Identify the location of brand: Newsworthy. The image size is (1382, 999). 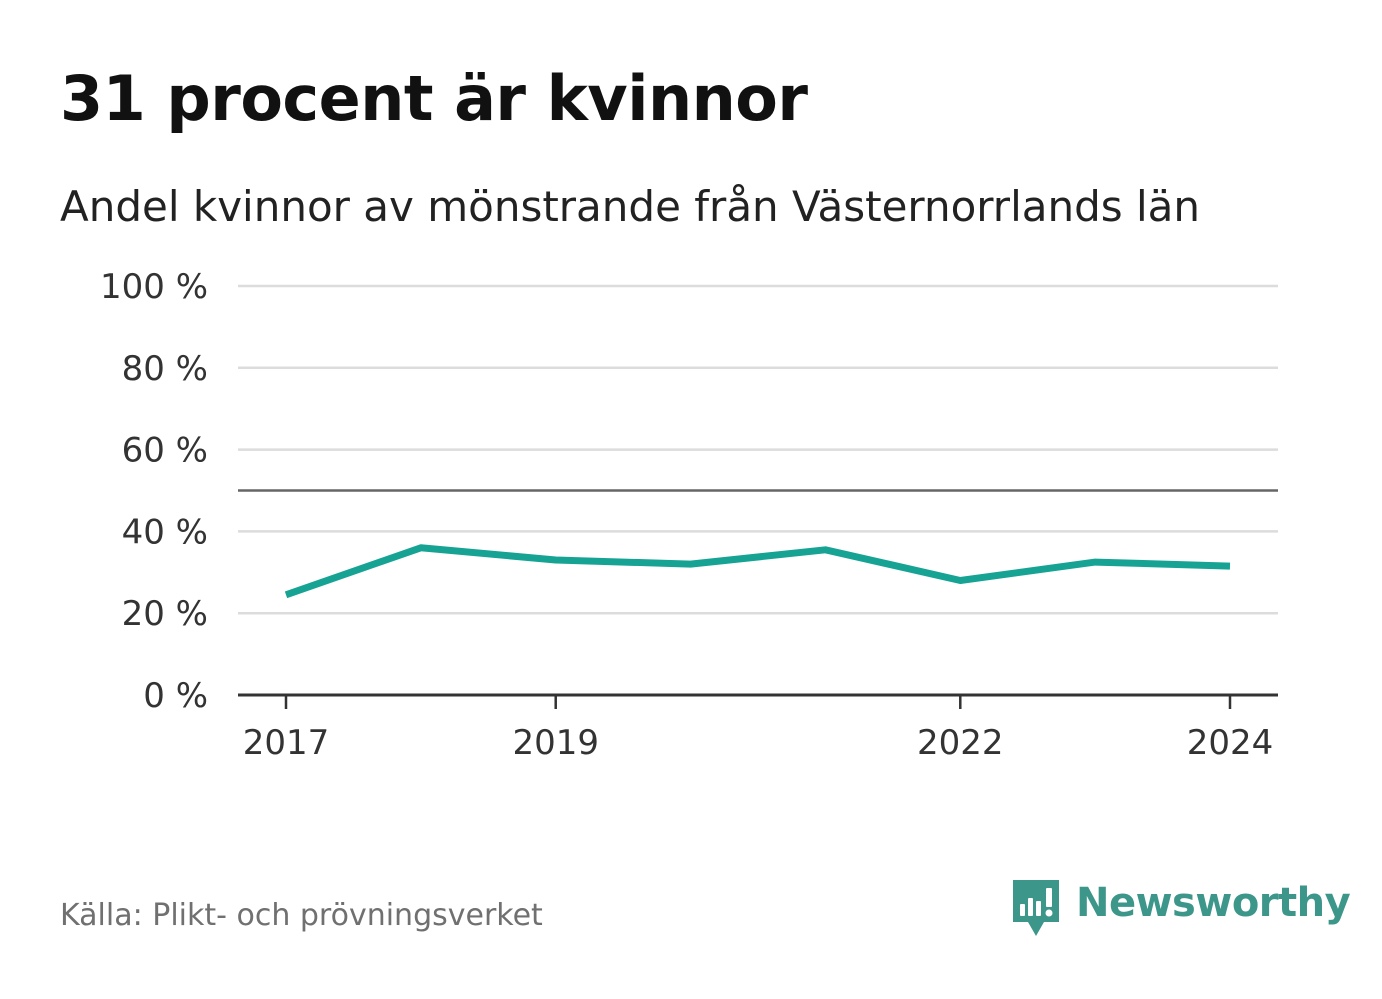
(1180, 908).